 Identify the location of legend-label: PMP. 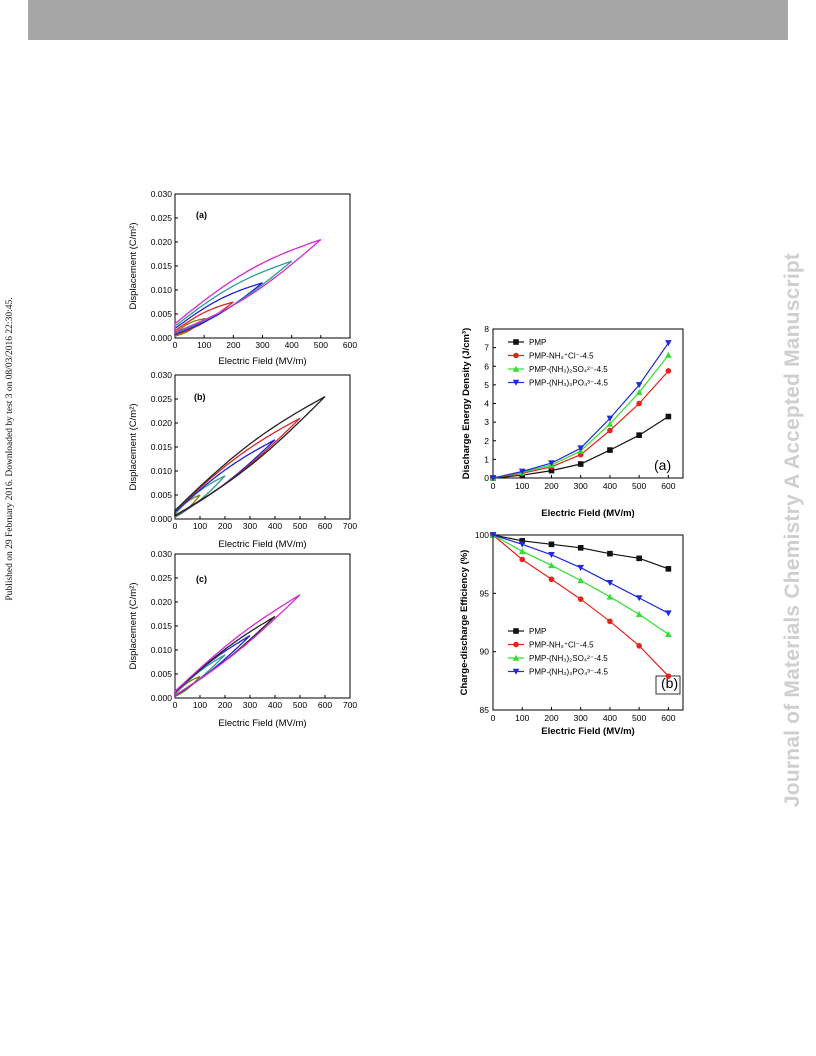
(537, 631).